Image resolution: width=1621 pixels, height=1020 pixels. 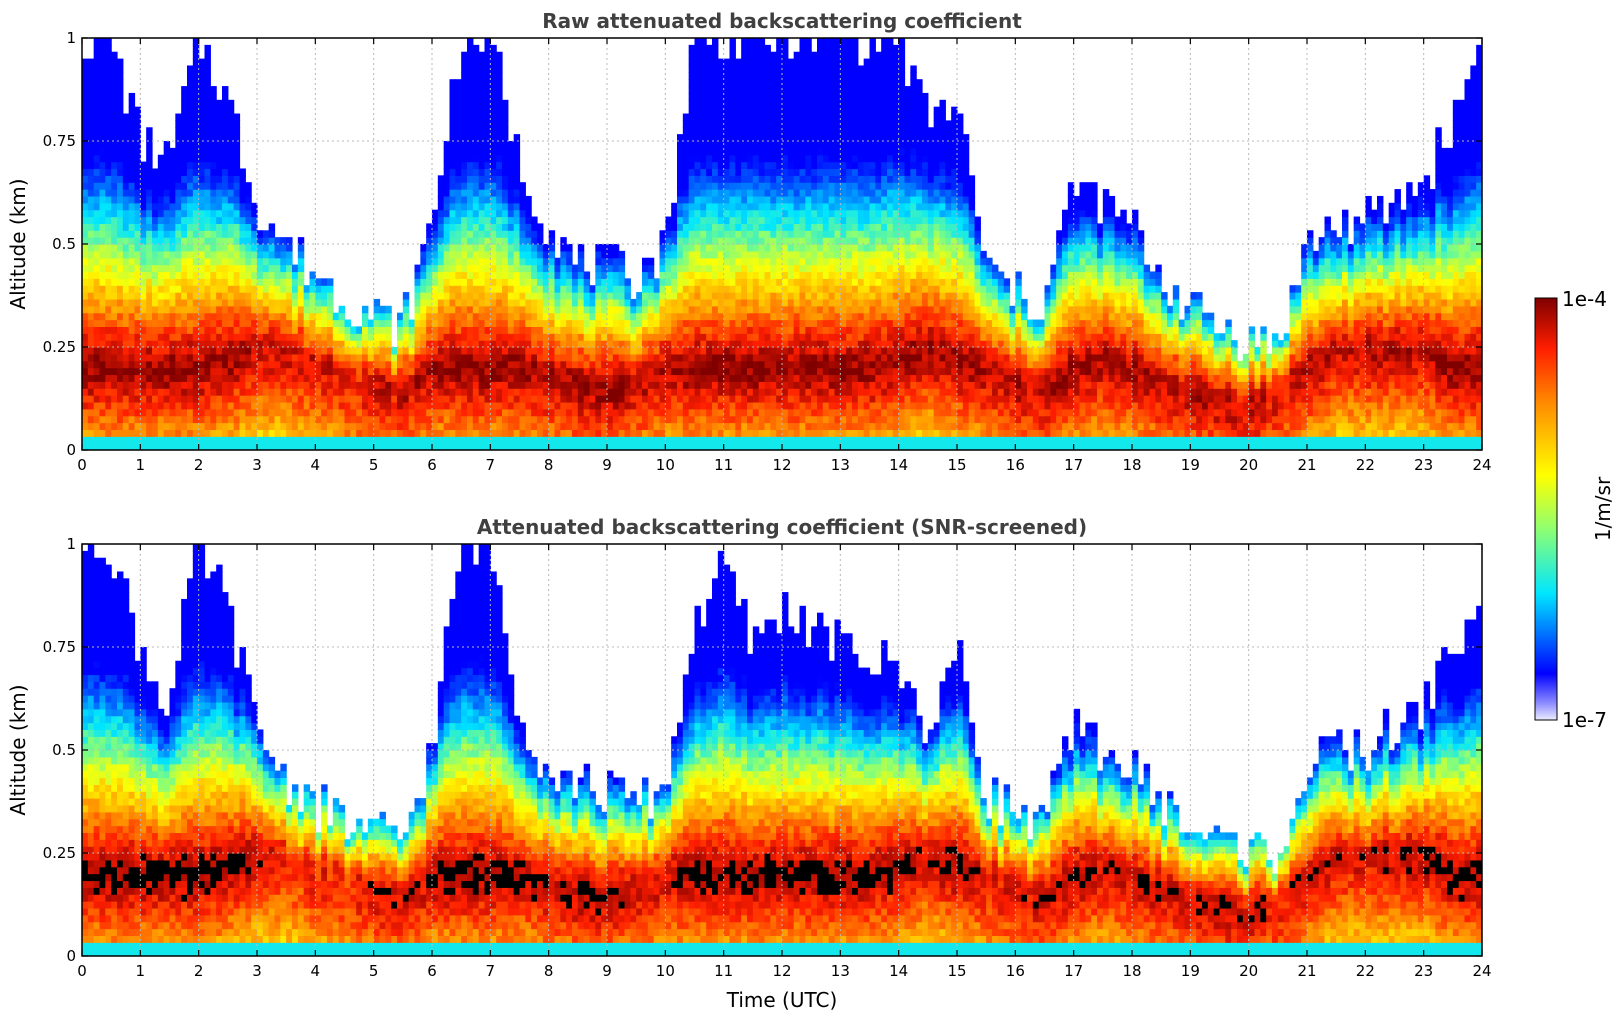 What do you see at coordinates (1365, 465) in the screenshot?
I see `x-tick-label: 22` at bounding box center [1365, 465].